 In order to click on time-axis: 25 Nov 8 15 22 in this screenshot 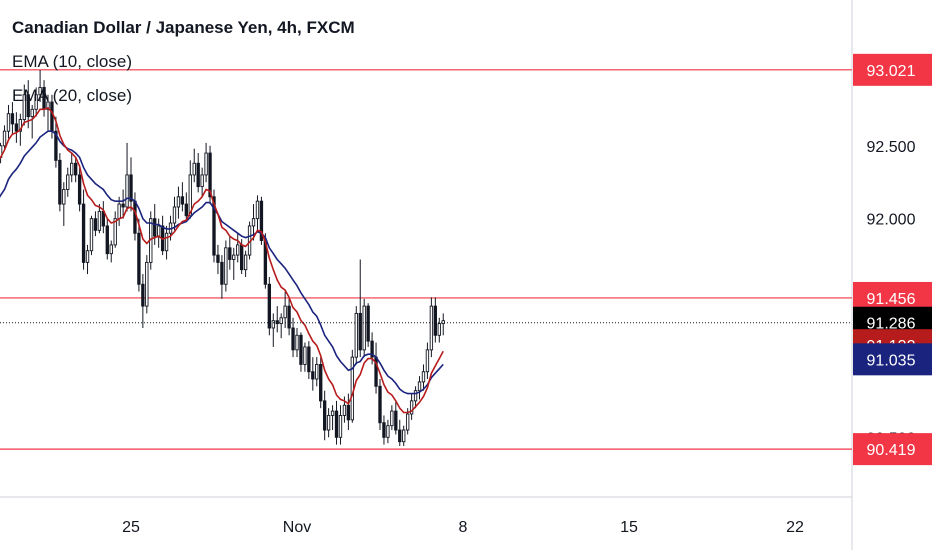, I will do `click(463, 527)`.